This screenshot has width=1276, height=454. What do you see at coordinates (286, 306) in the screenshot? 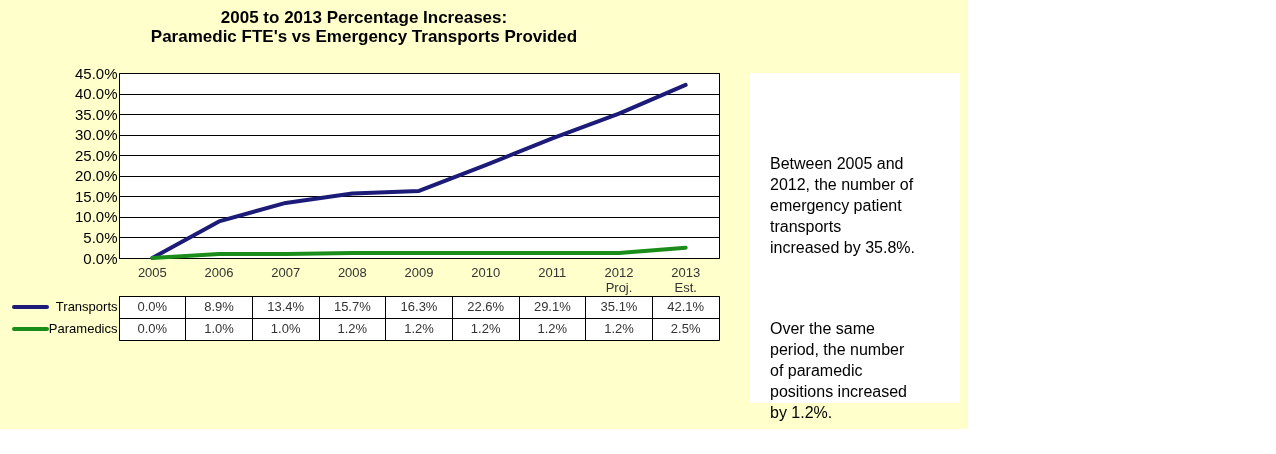
I see `data-label: 13.4%` at bounding box center [286, 306].